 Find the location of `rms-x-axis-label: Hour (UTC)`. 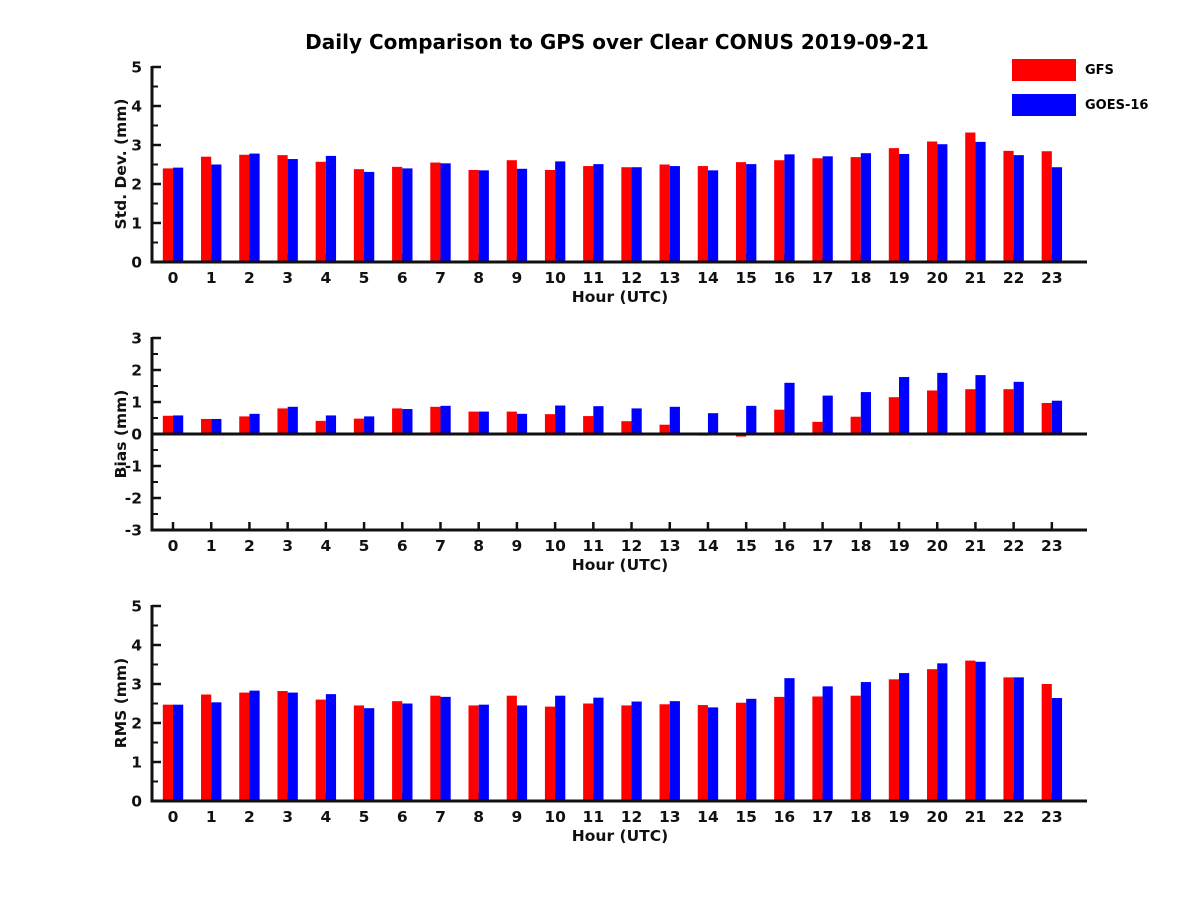

rms-x-axis-label: Hour (UTC) is located at coordinates (620, 836).